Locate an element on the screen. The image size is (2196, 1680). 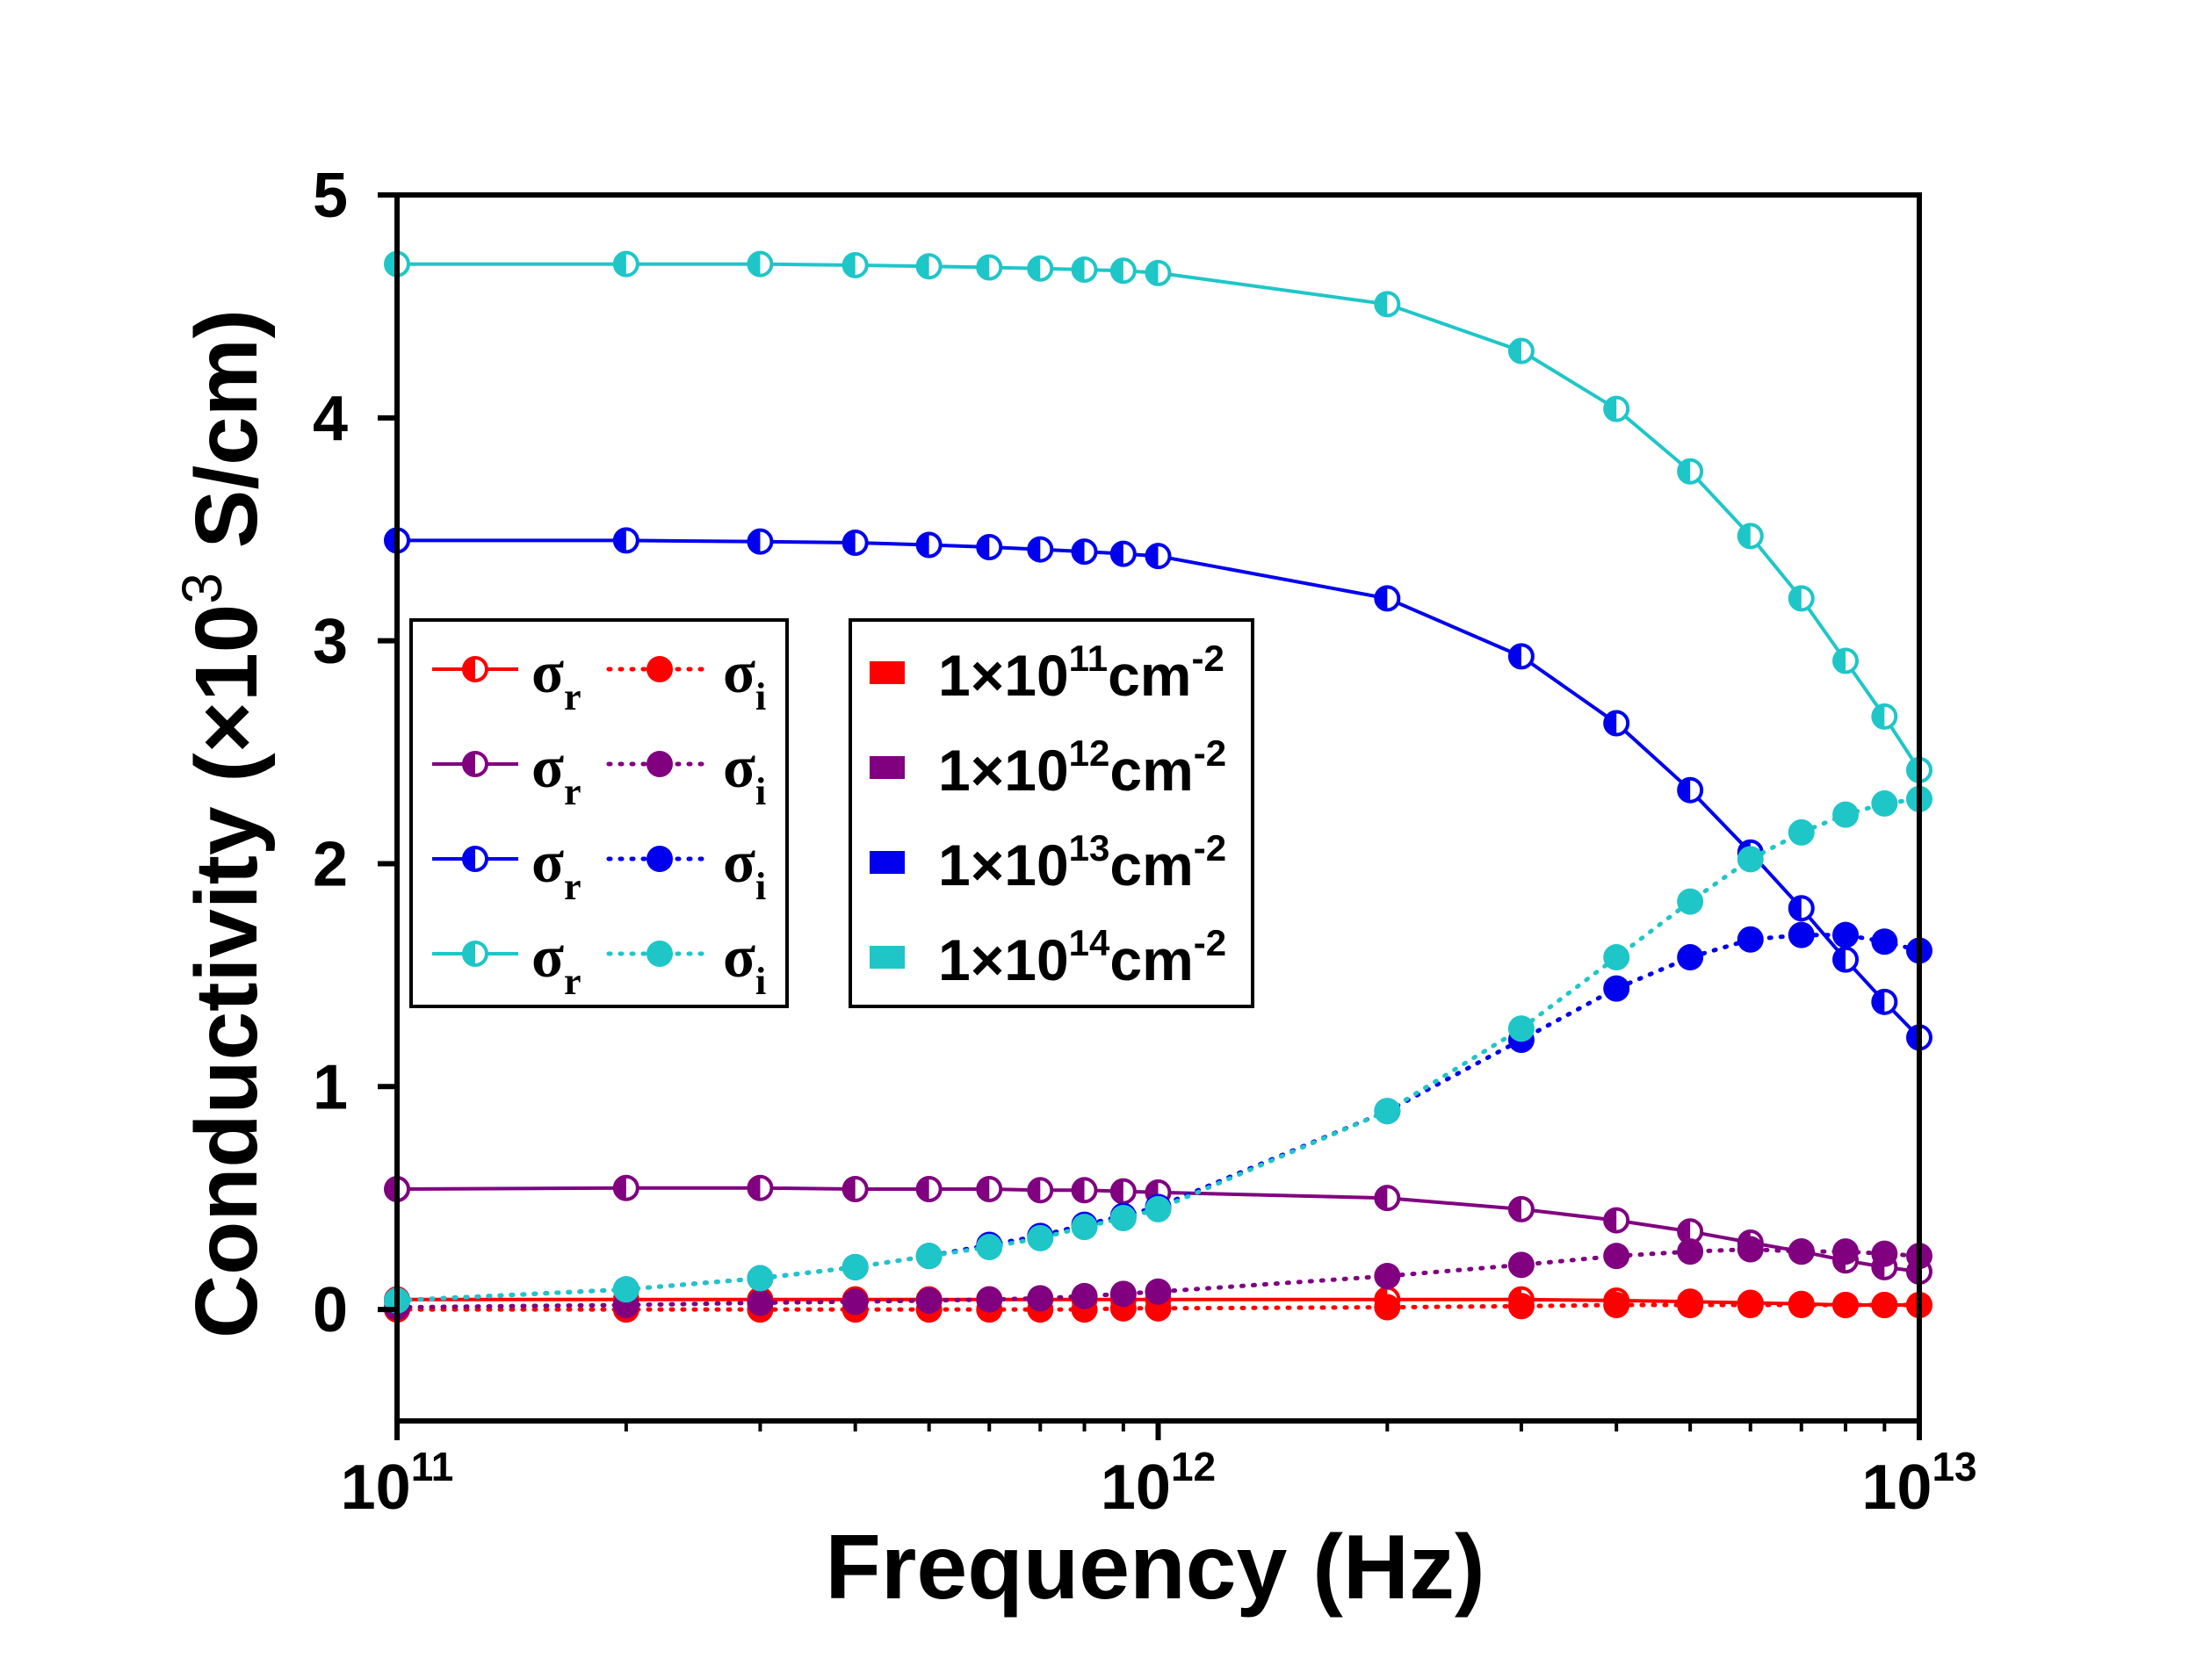
legend-density-row-3: 1×1014cm-2 is located at coordinates (1048, 957).